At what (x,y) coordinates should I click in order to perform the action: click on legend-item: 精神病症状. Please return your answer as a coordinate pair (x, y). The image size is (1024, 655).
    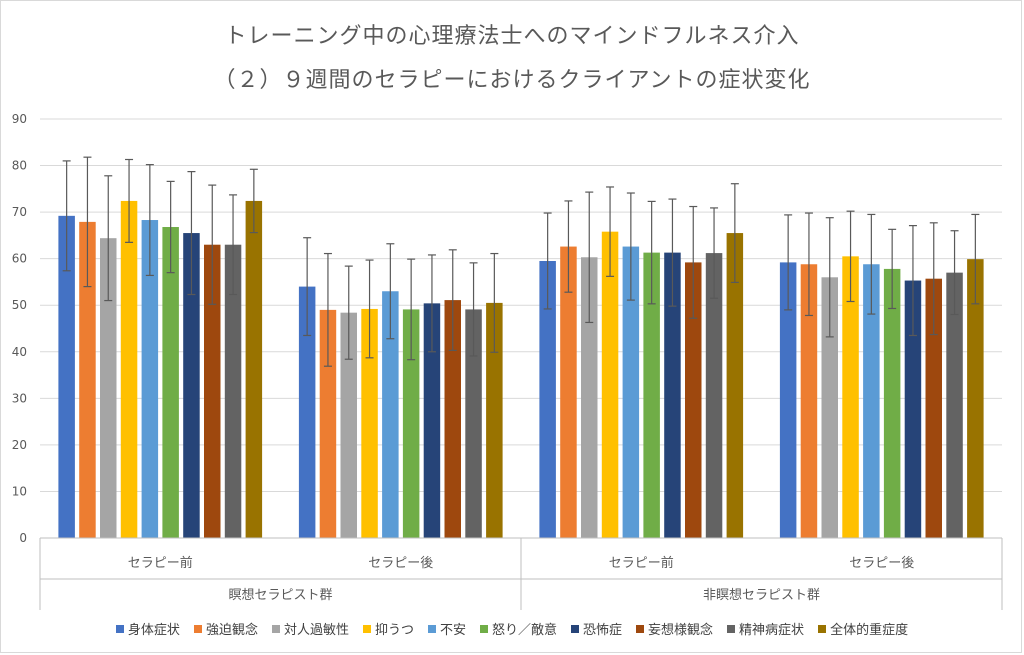
    Looking at the image, I should click on (765, 628).